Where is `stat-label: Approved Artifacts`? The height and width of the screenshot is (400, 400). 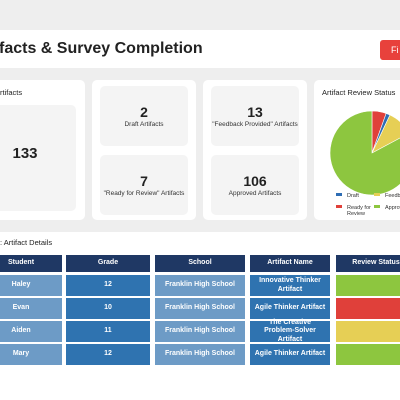
stat-label: Approved Artifacts is located at coordinates (255, 193).